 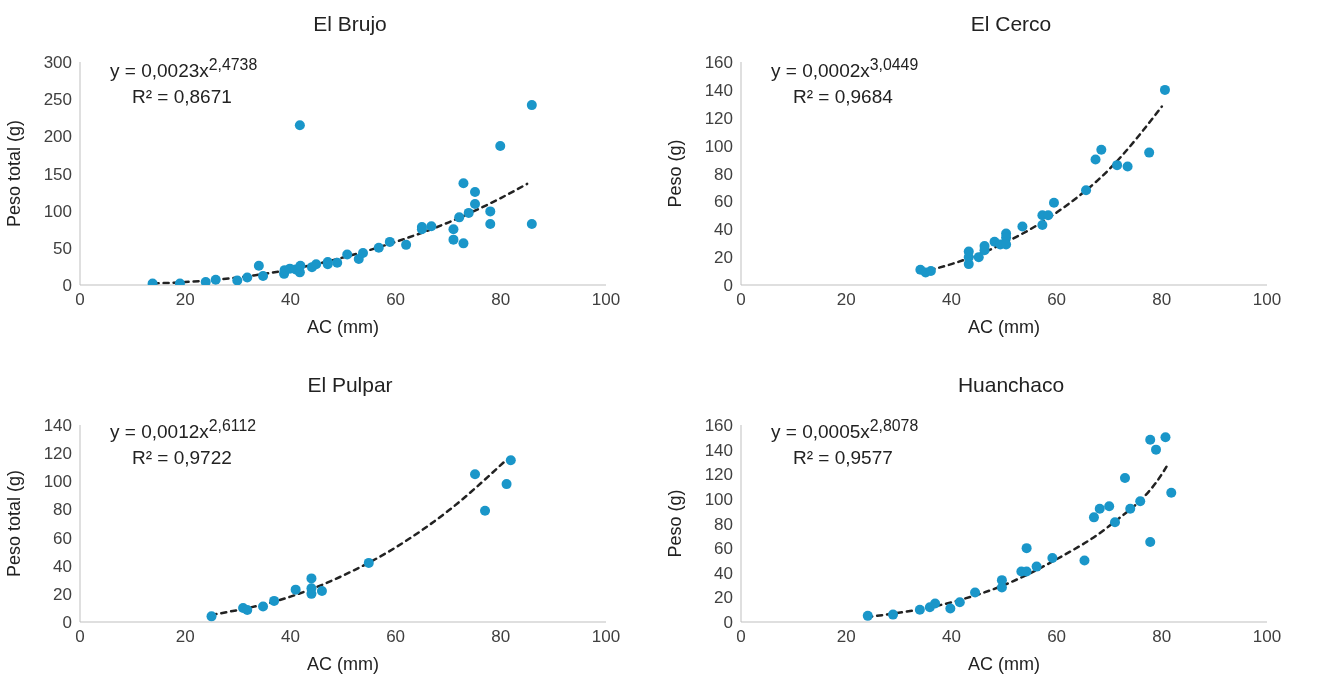 I want to click on chart-title: El Cerco, so click(x=1011, y=24).